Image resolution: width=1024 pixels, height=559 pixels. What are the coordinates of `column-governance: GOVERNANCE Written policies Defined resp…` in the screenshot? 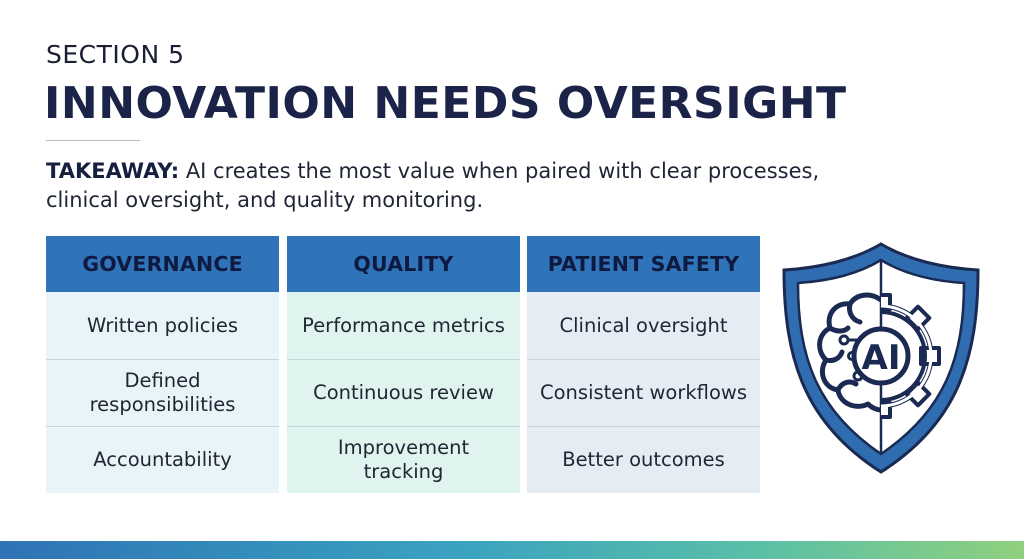 It's located at (162, 365).